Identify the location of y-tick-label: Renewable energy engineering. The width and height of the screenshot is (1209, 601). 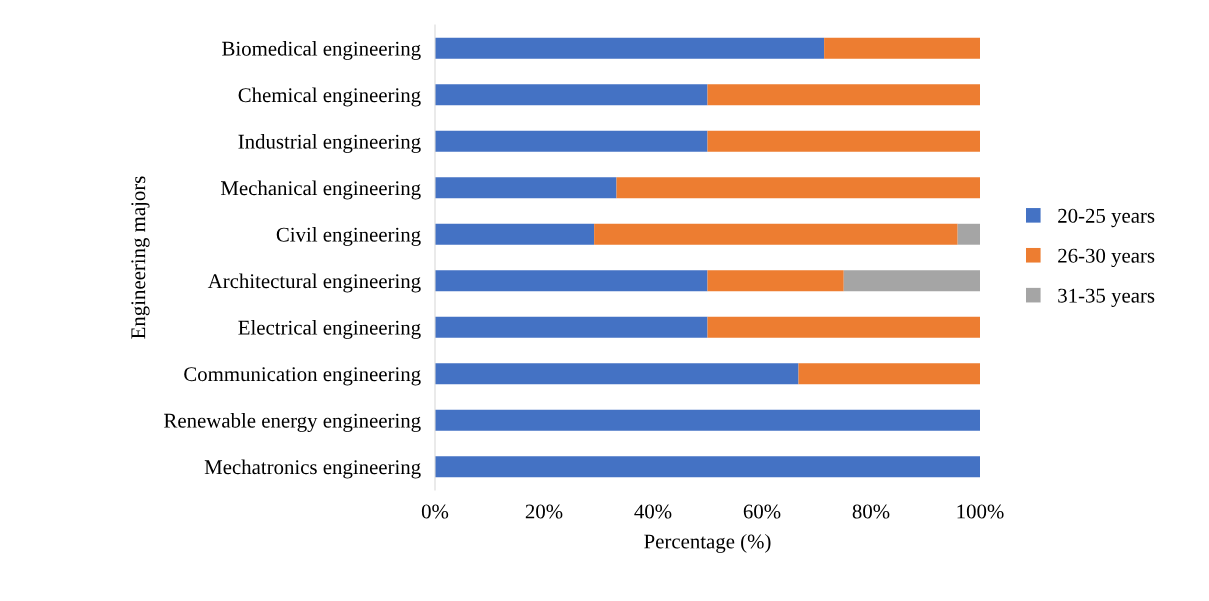
(292, 422).